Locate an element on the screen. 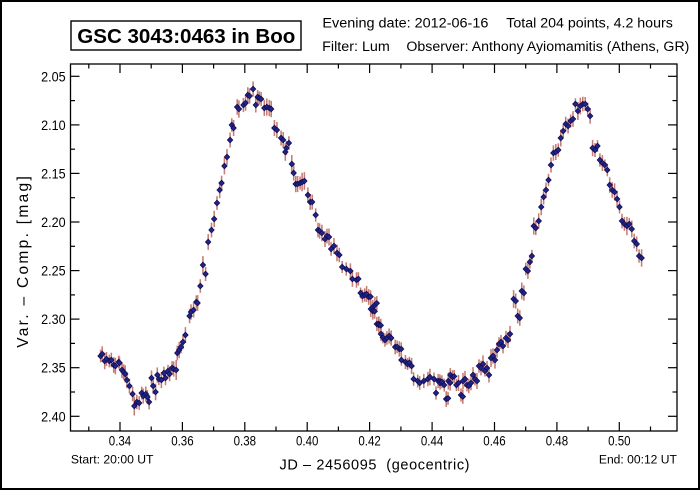 This screenshot has width=700, height=495. svg-text: Filter: Lum is located at coordinates (356, 47).